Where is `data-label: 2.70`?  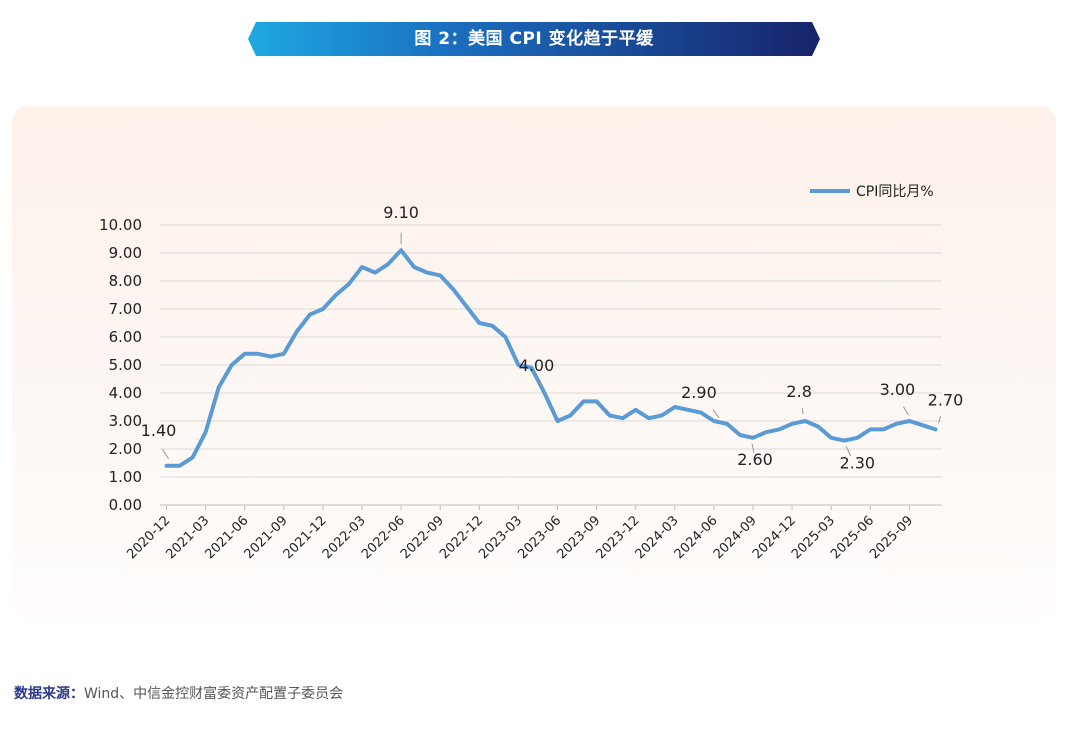 data-label: 2.70 is located at coordinates (946, 399).